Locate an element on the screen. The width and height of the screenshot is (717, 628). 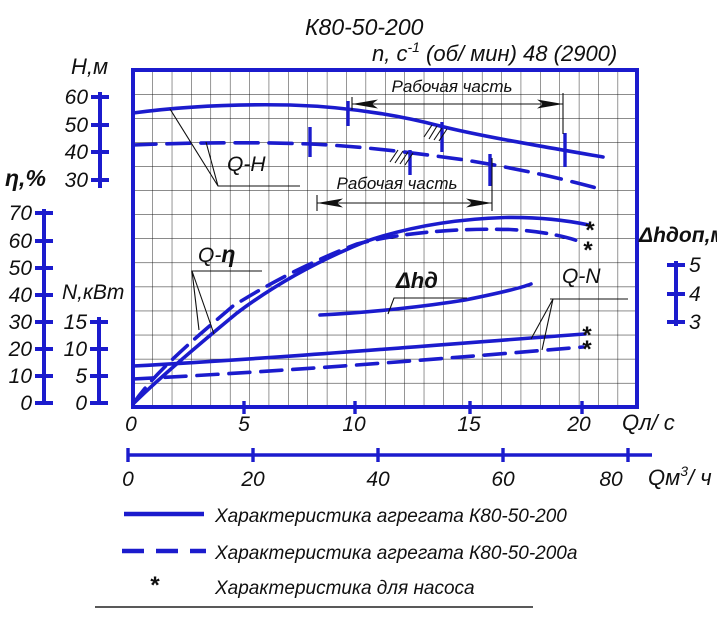
n-axis-label: N,кВт is located at coordinates (93, 292).